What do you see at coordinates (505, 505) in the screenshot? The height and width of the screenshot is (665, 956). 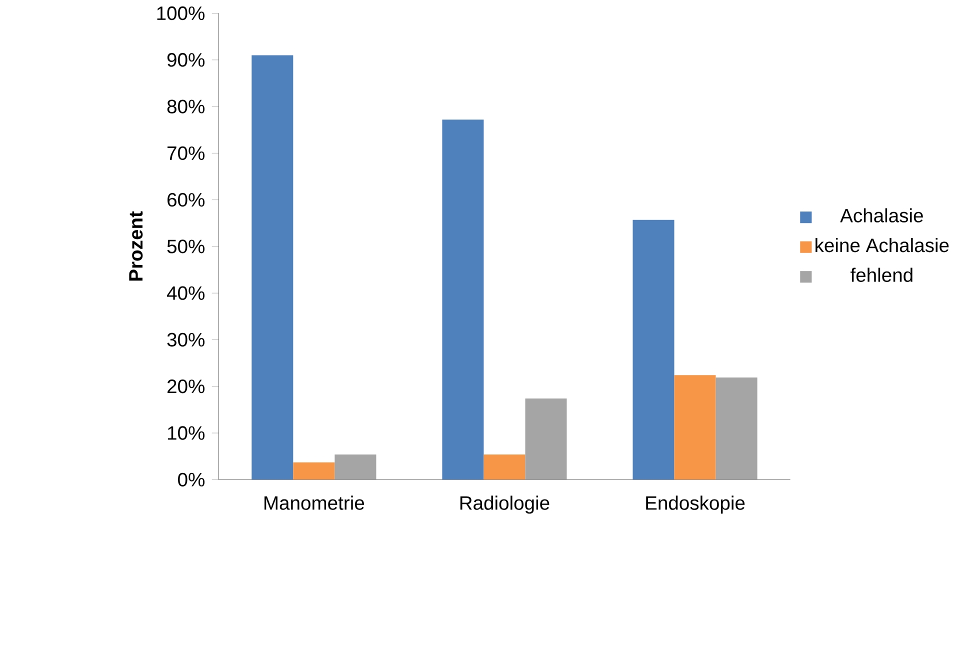 I see `x-tick-label: Radiologie` at bounding box center [505, 505].